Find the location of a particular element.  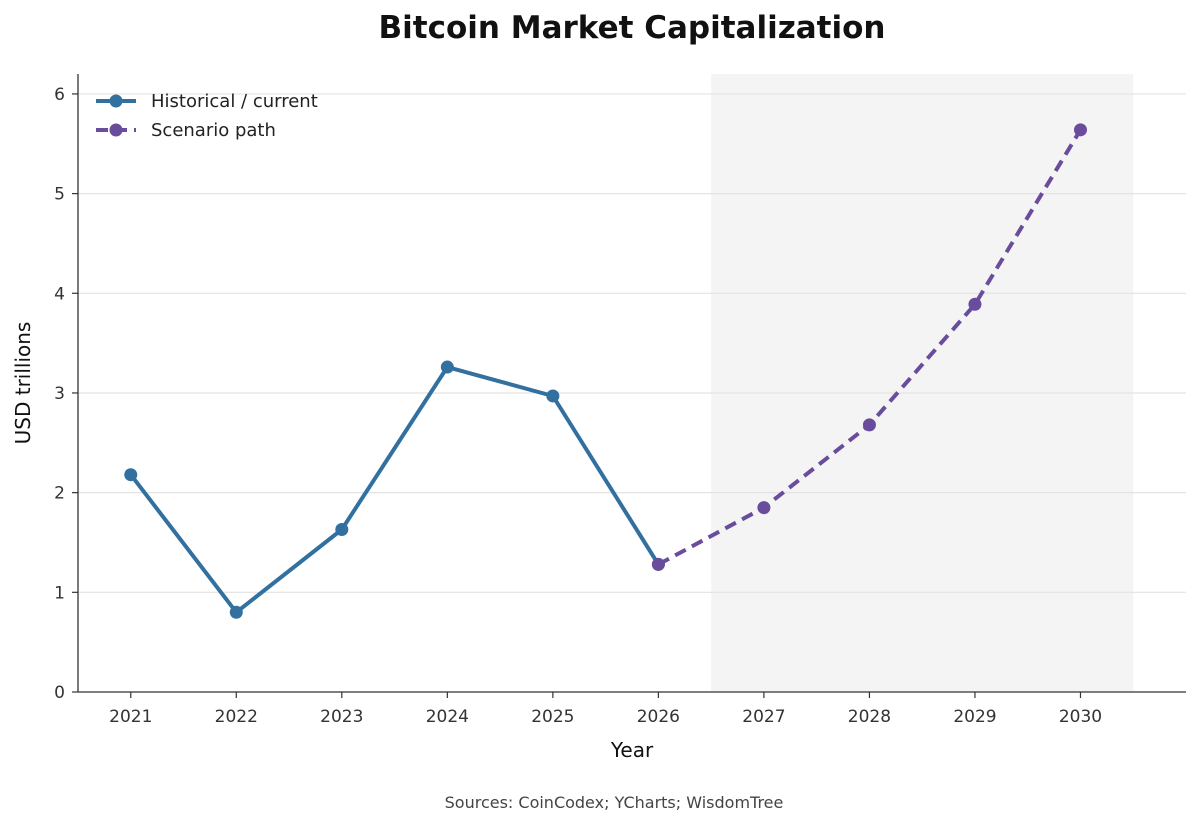

x-tick-label-2022: 2022 is located at coordinates (236, 717).